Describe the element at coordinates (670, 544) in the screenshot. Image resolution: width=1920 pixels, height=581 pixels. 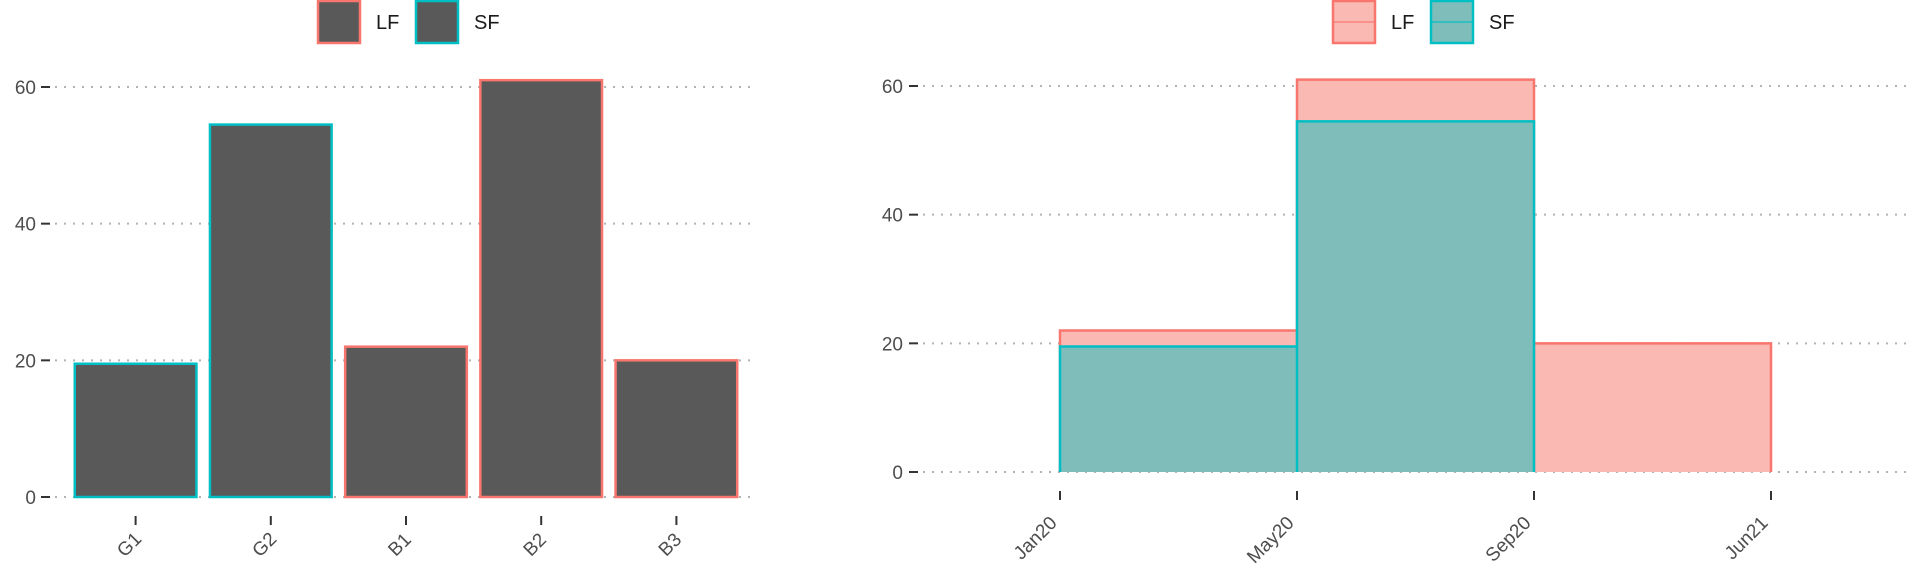
I see `x-tick-label: B3` at that location.